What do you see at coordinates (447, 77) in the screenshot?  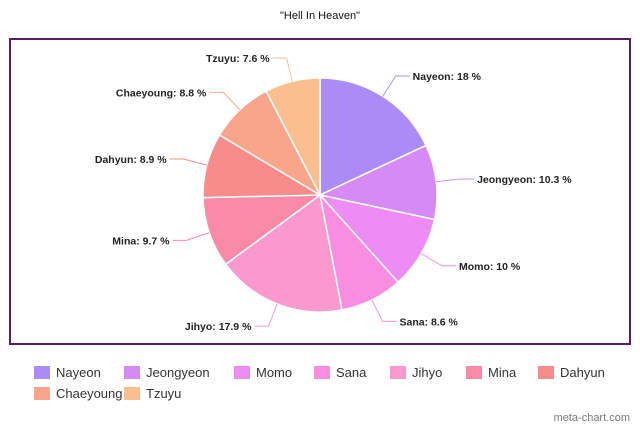 I see `slice-label-nayeon: Nayeon: 18 %` at bounding box center [447, 77].